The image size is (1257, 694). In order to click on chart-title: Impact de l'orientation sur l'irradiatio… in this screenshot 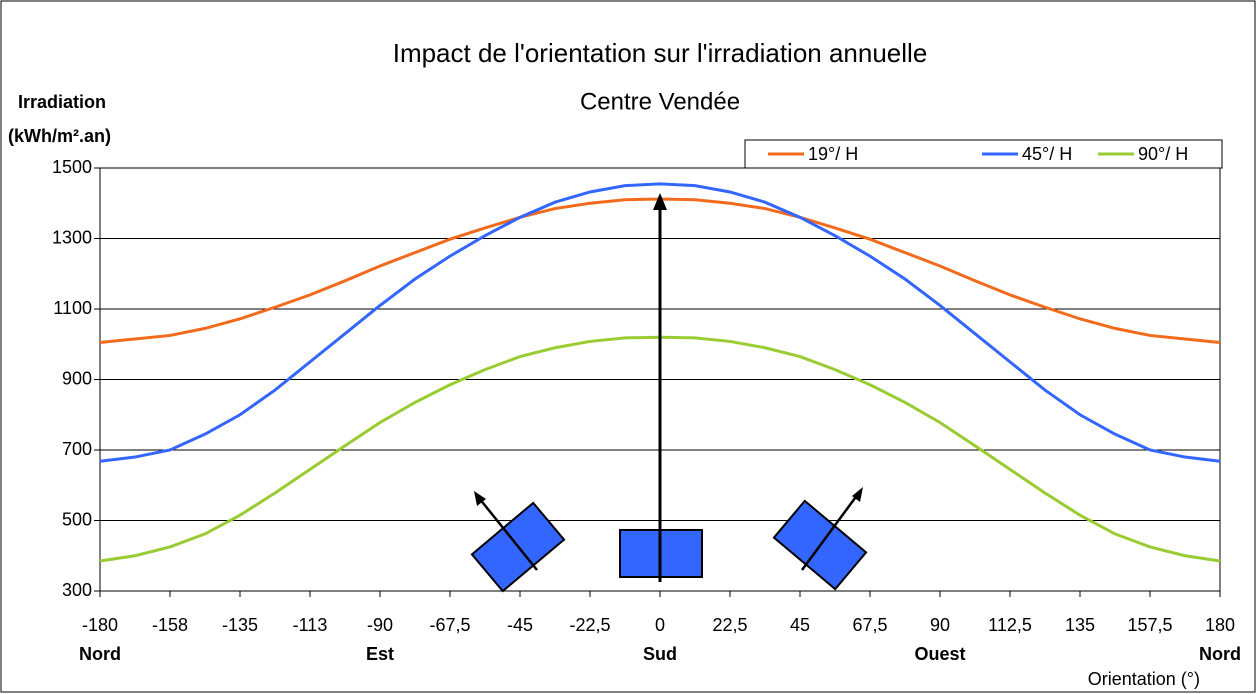, I will do `click(660, 53)`.